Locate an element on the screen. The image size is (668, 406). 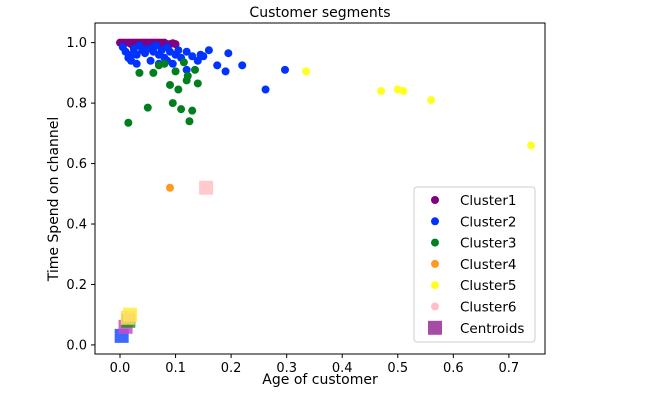
legend-label: Cluster5 is located at coordinates (488, 286).